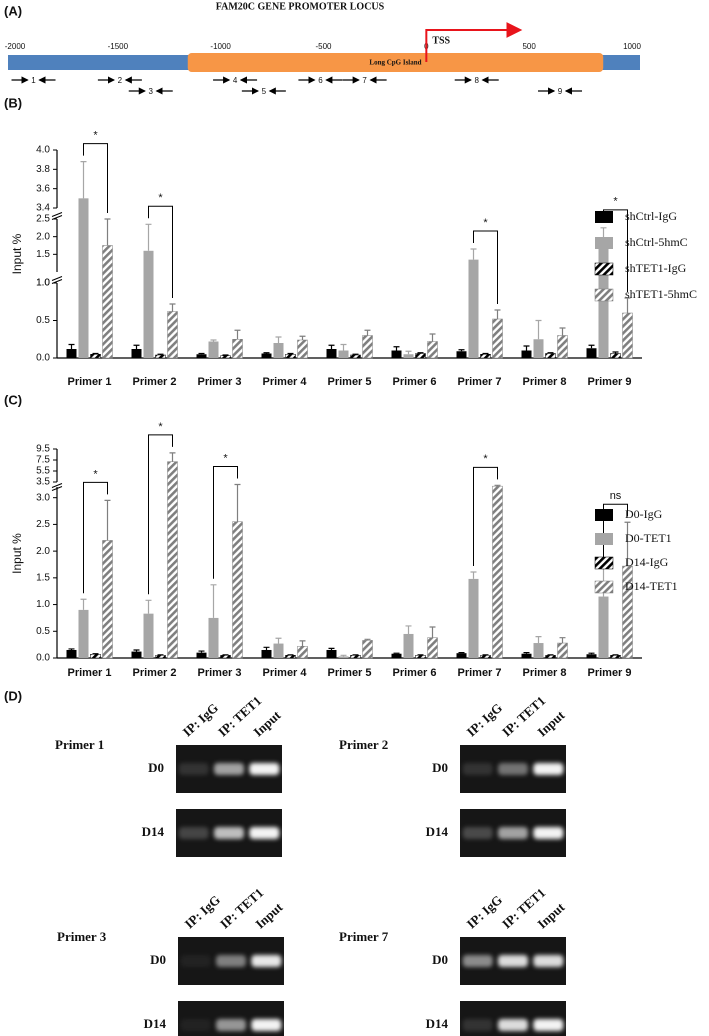 The width and height of the screenshot is (709, 1036). I want to click on x-tick-label: Primer 9, so click(609, 673).